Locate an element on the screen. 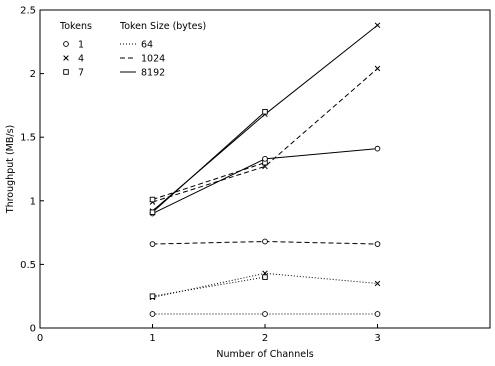 This screenshot has width=495, height=366. x-axis-title: Number of Channels is located at coordinates (264, 354).